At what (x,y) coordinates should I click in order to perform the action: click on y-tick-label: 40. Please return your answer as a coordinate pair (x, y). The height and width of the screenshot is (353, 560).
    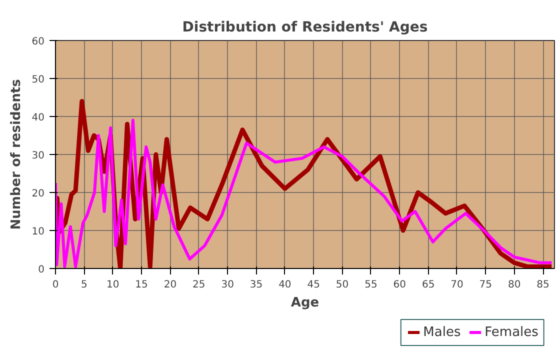
    Looking at the image, I should click on (38, 118).